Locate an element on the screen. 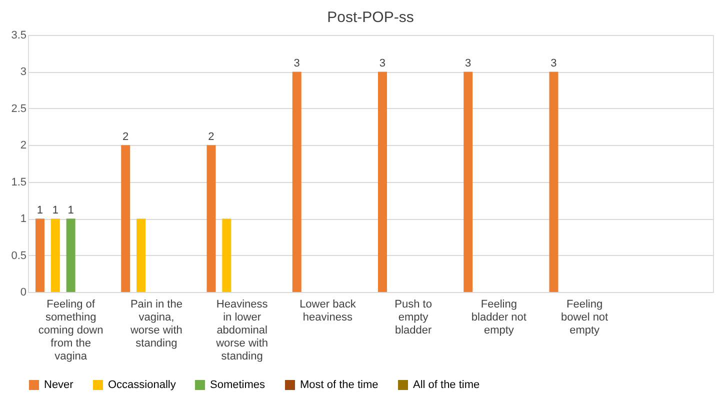 This screenshot has height=400, width=723. x-tick-label: Feeling of something coming down from the vagina is located at coordinates (71, 330).